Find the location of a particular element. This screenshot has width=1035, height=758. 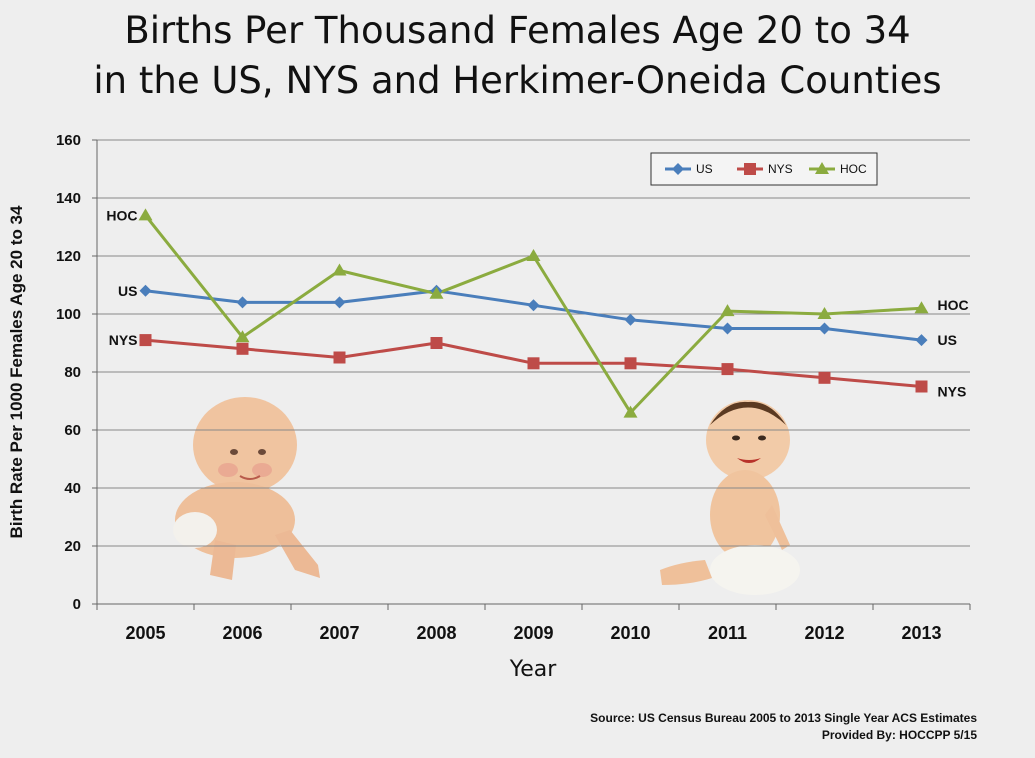

x-tick-label: 2005 is located at coordinates (145, 633).